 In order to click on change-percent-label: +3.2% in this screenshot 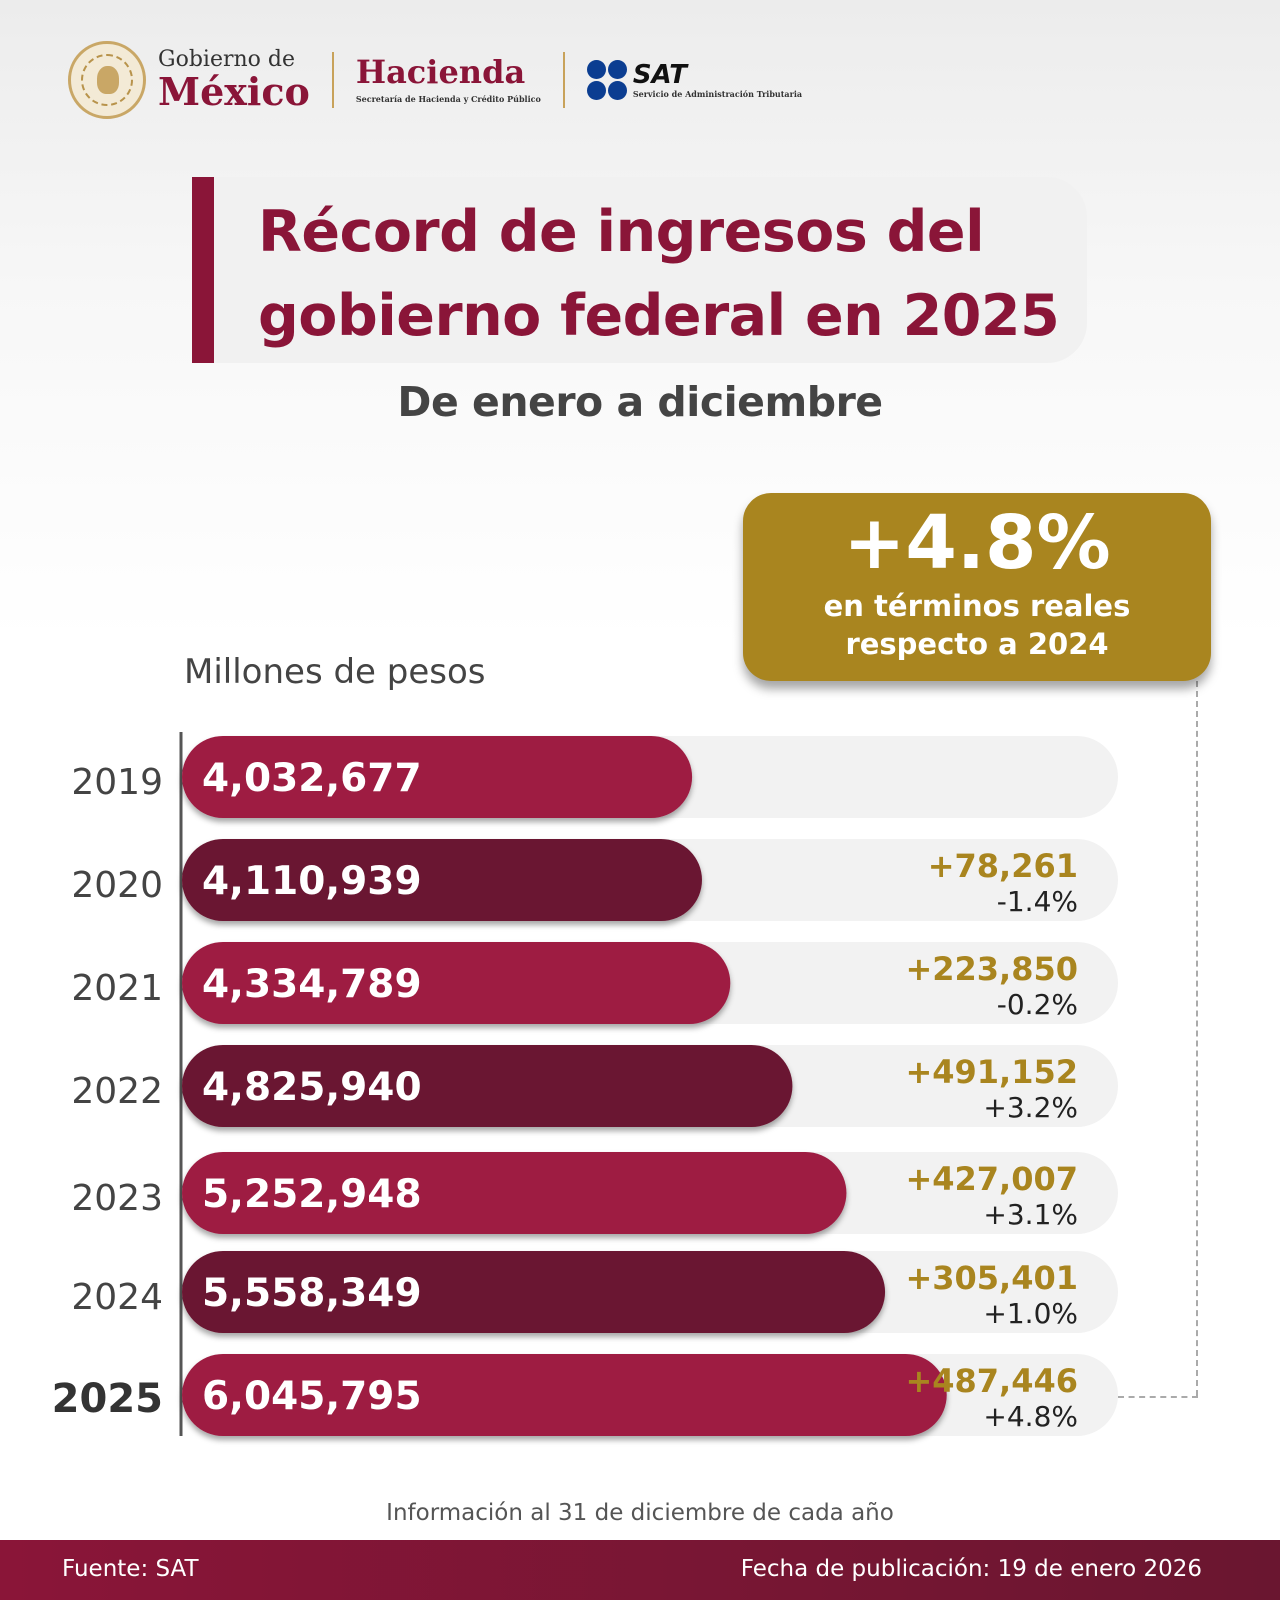, I will do `click(1030, 1107)`.